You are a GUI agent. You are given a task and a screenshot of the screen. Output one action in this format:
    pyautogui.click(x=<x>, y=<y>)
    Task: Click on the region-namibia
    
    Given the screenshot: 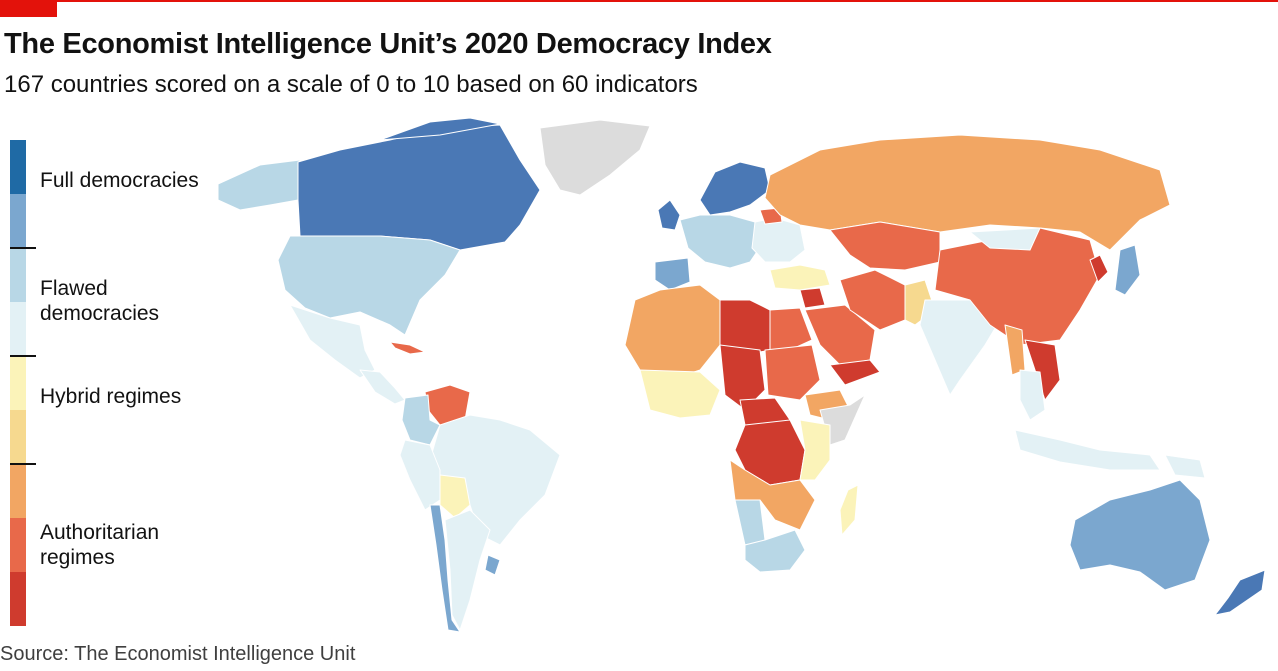 What is the action you would take?
    pyautogui.click(x=750, y=522)
    